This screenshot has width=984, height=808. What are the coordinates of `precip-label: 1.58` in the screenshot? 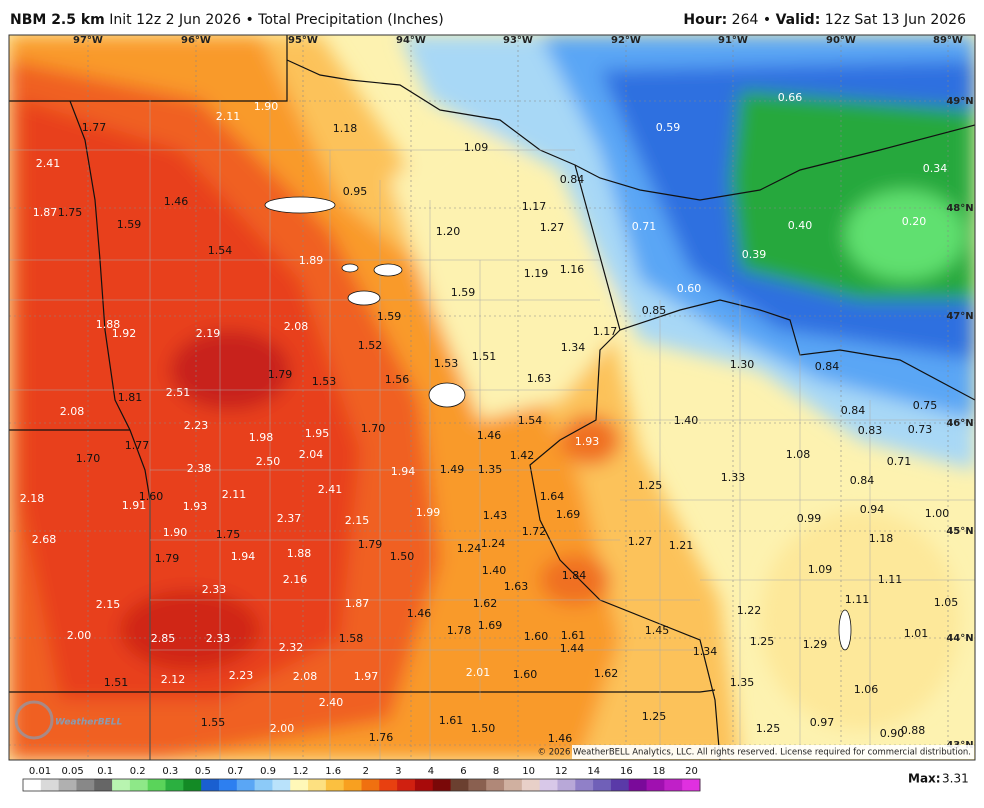 It's located at (351, 638).